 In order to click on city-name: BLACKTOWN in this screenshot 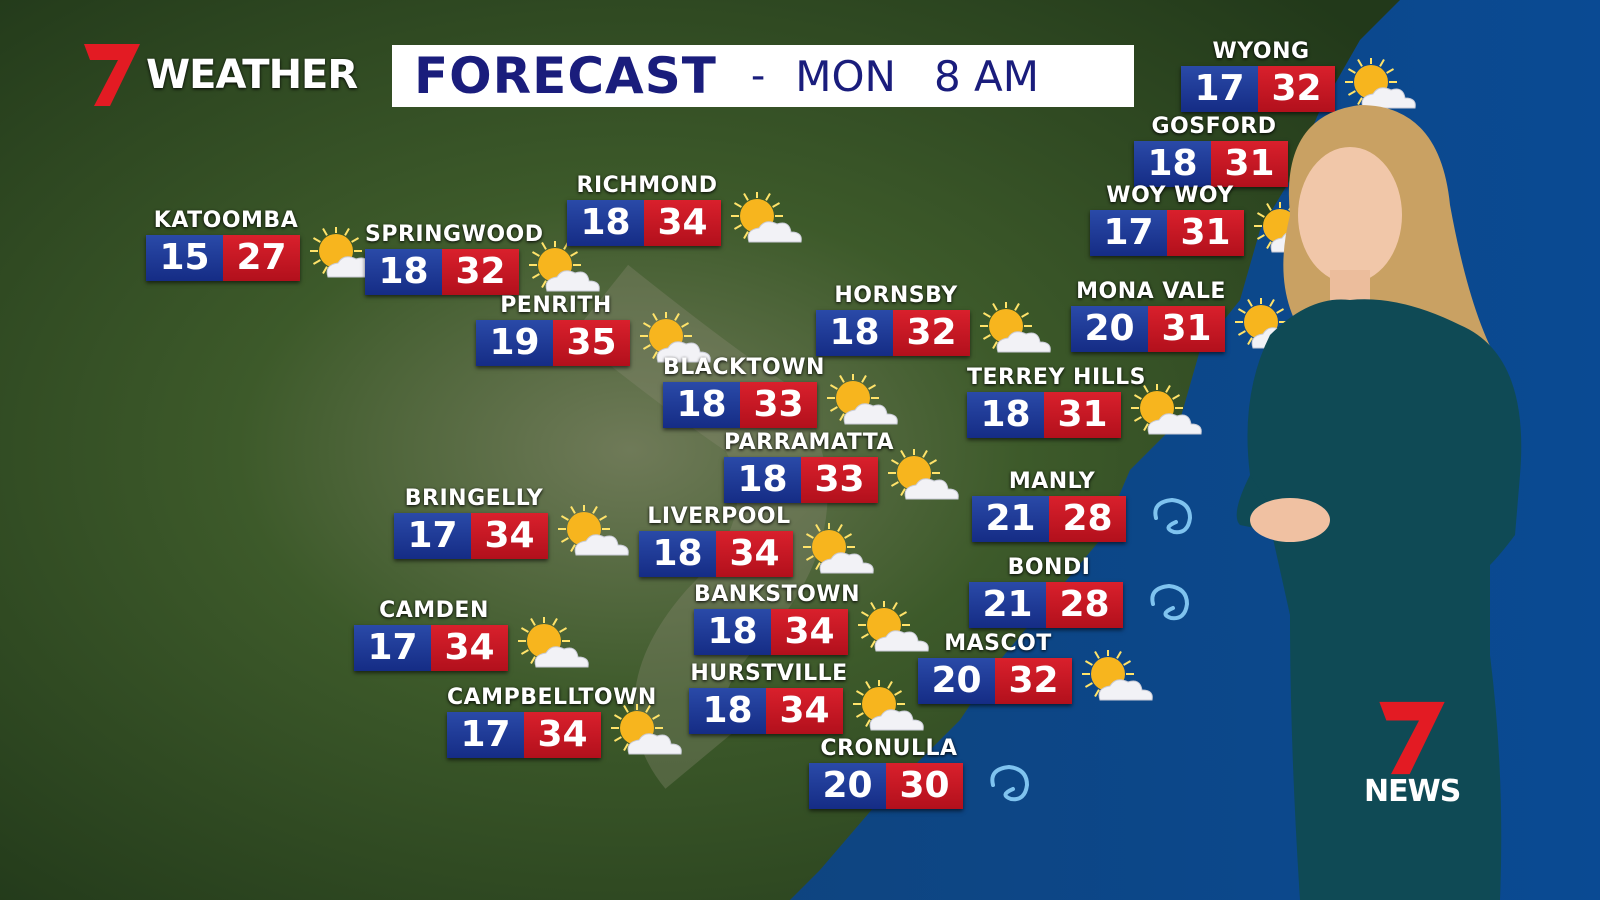, I will do `click(744, 367)`.